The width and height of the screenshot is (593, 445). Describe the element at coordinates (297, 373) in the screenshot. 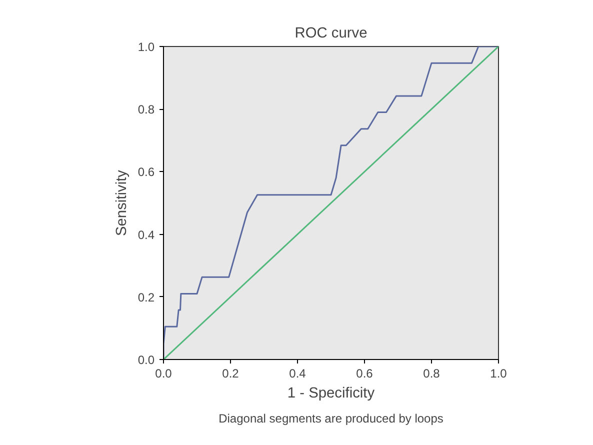

I see `x-tick-label: 0.4` at that location.